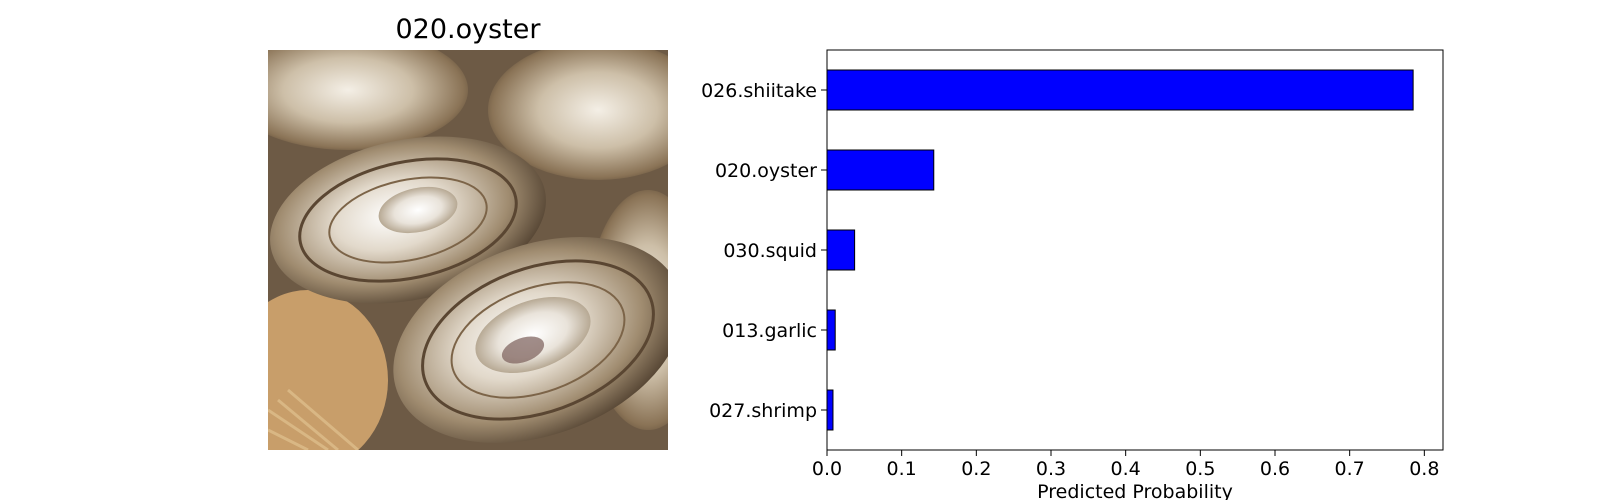 This screenshot has height=500, width=1600. I want to click on y-tick-label: 030.squid, so click(770, 251).